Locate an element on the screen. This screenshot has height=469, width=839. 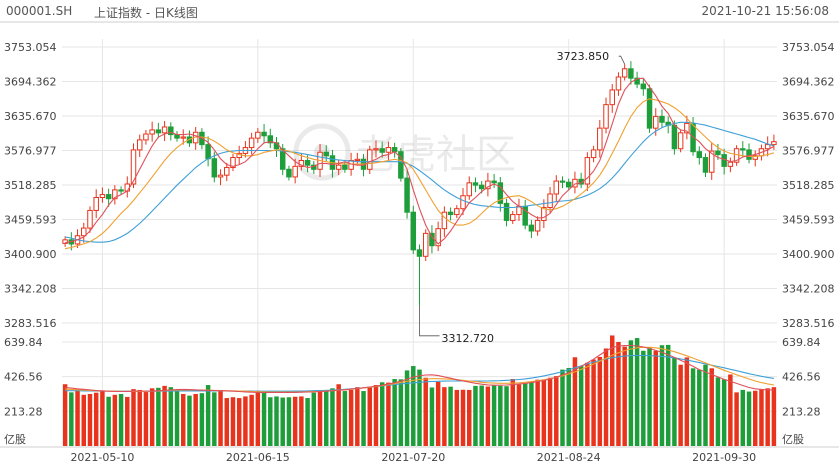
volume-tick-label-left: 639.84 is located at coordinates (23, 342).